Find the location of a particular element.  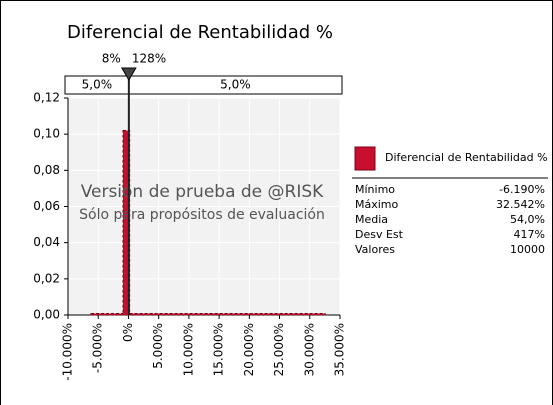

stat-value: -6.190% is located at coordinates (522, 189).